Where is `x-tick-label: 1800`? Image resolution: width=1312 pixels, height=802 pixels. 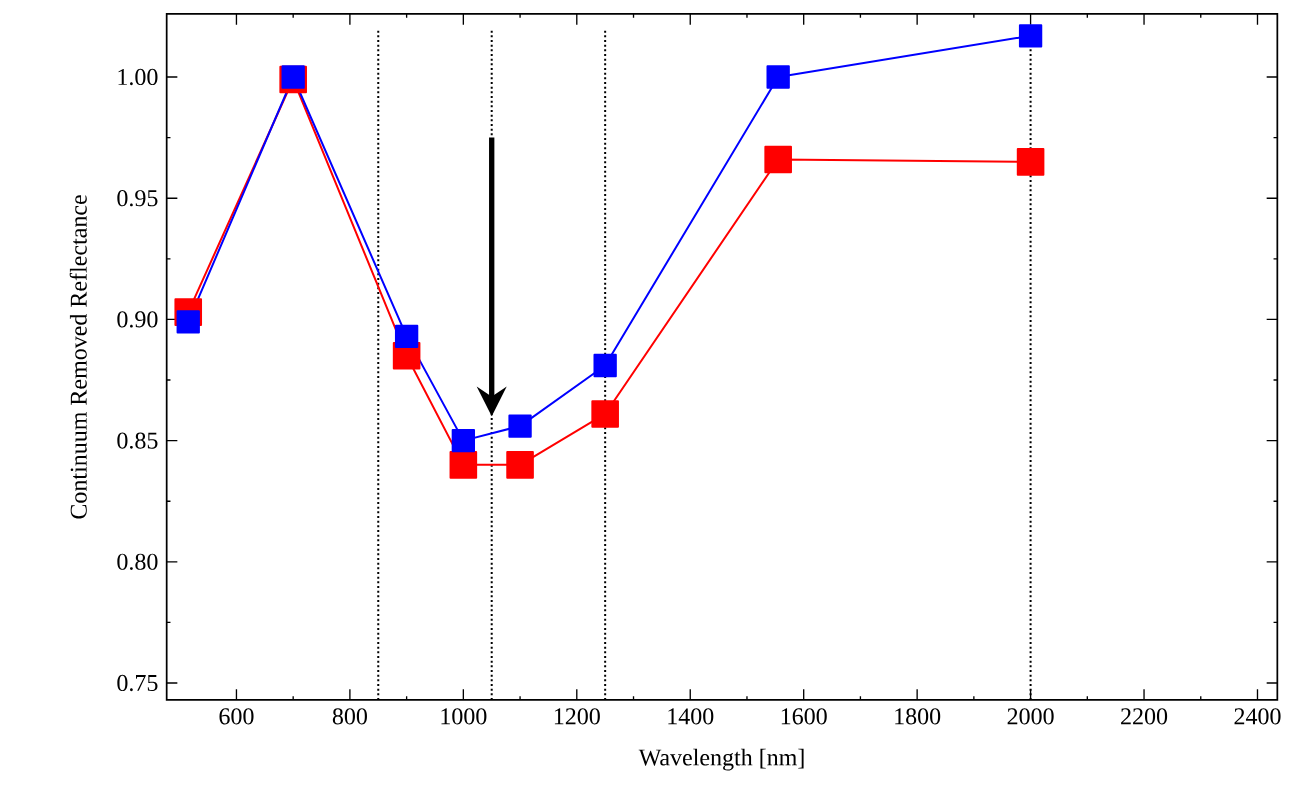
x-tick-label: 1800 is located at coordinates (918, 716).